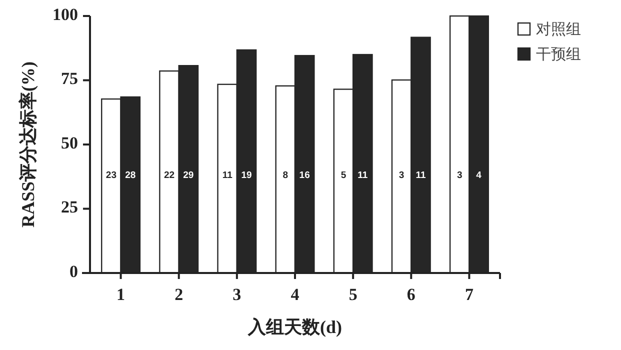 The image size is (621, 350). I want to click on annotation: 19, so click(246, 175).